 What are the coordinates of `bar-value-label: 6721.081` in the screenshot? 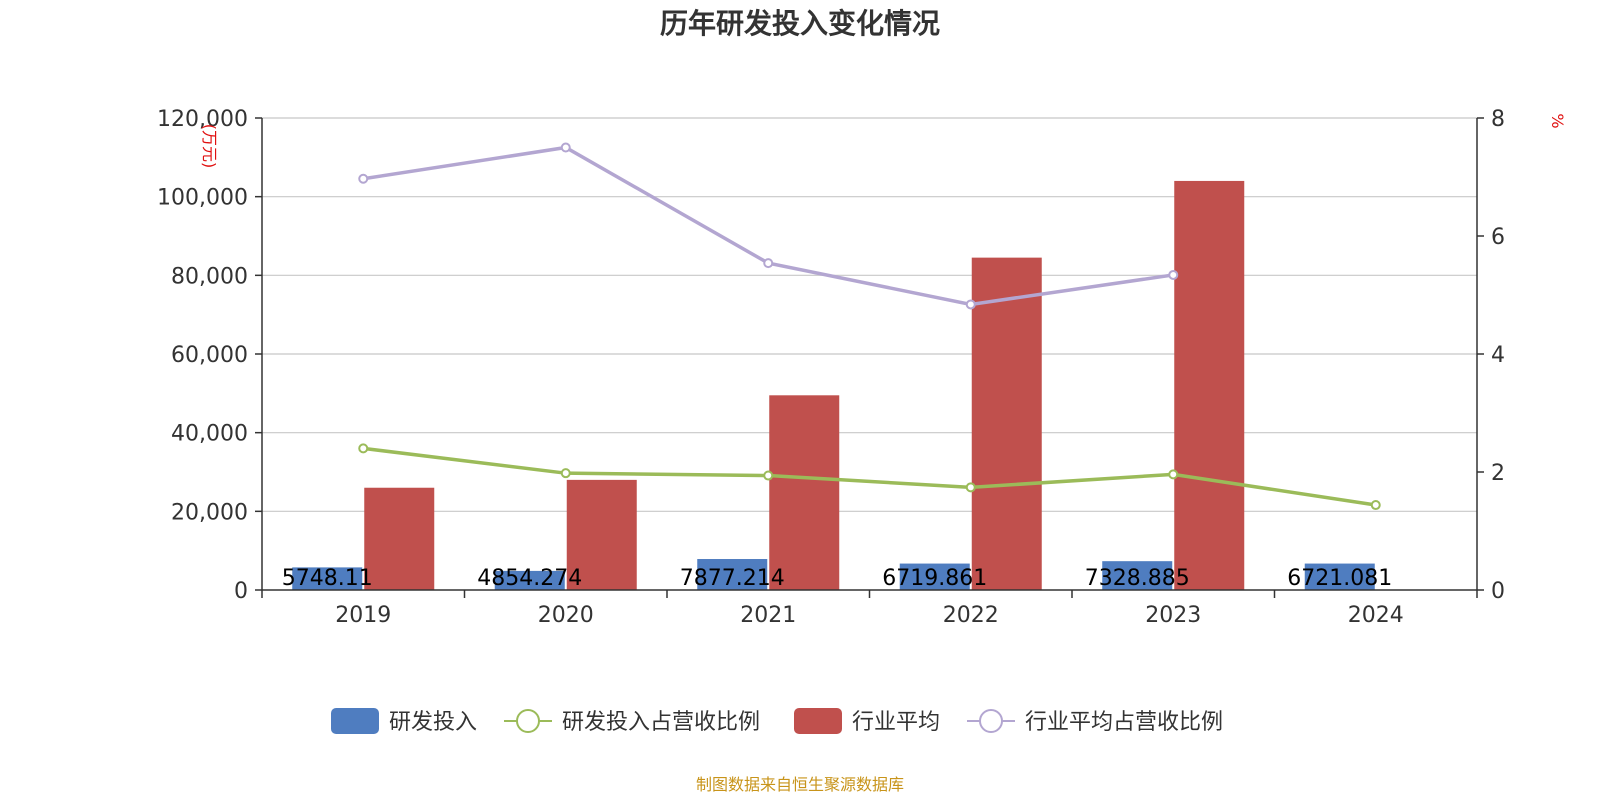 It's located at (1339, 578).